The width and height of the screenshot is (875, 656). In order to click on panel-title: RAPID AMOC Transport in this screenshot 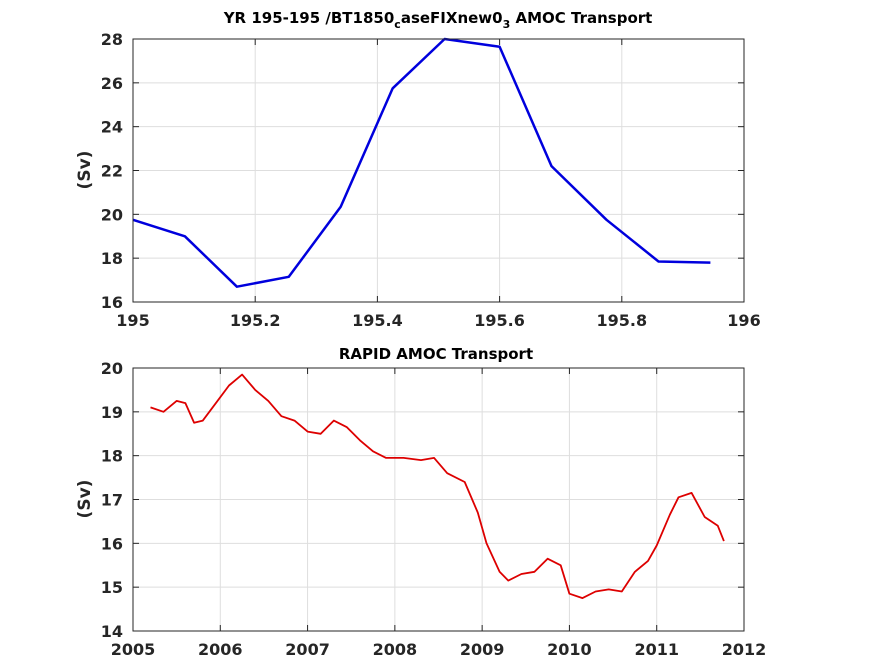, I will do `click(436, 354)`.